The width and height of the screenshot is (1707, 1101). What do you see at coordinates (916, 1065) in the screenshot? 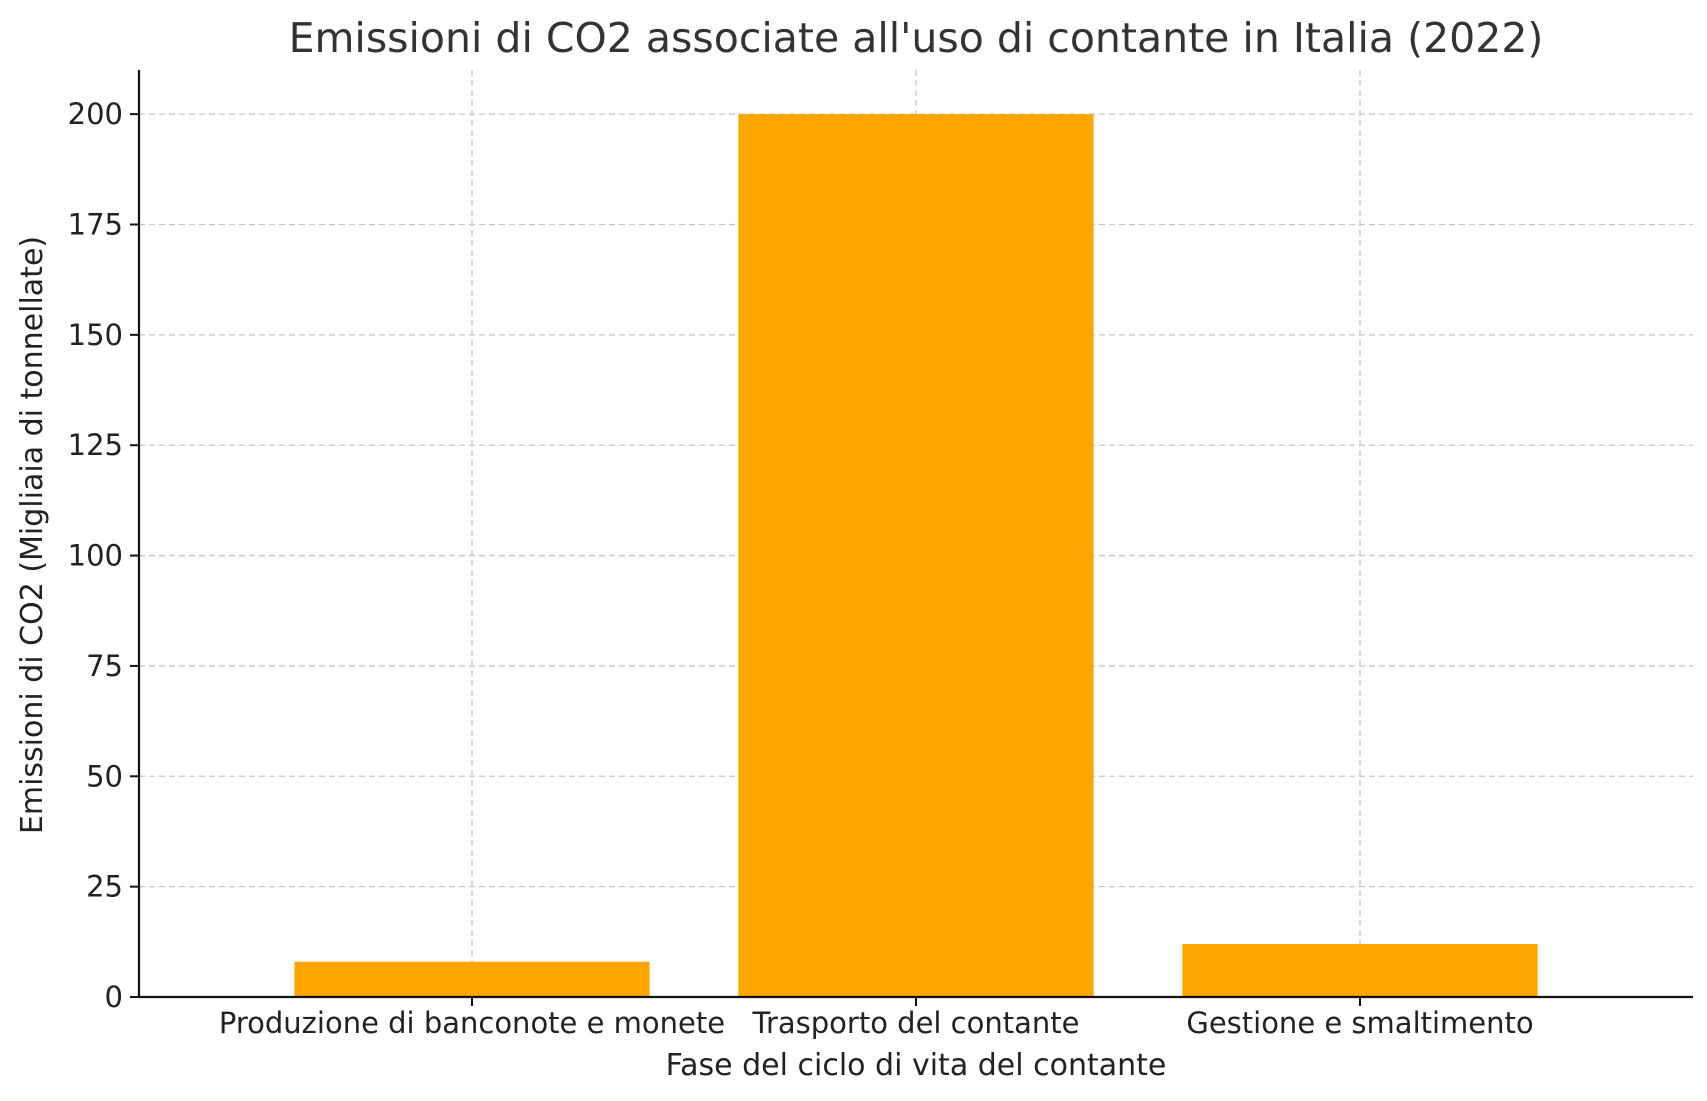
I see `x-axis-label: Fase del ciclo di vita del contante` at bounding box center [916, 1065].